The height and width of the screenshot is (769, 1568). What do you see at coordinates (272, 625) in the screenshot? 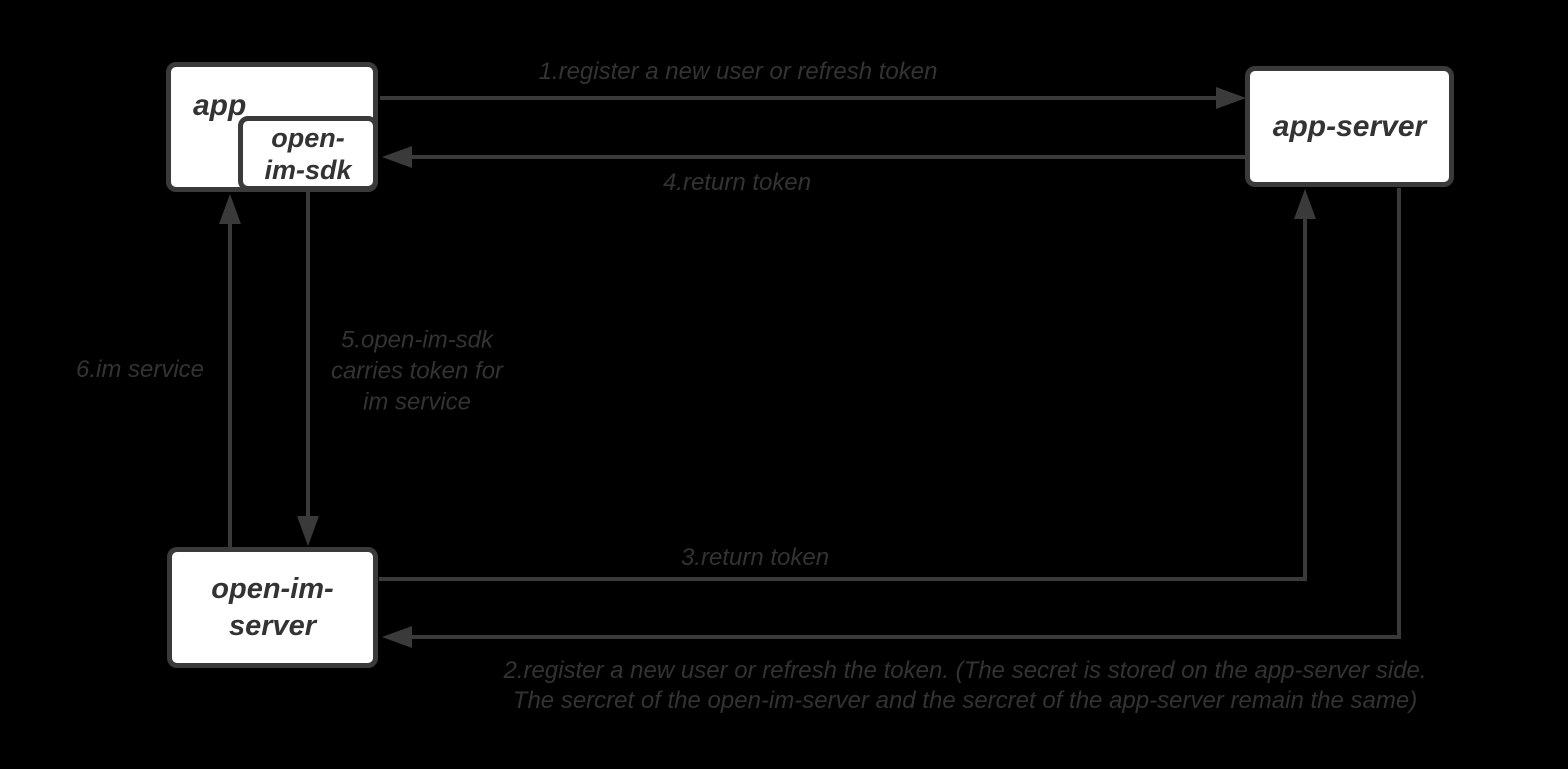
I see `node-open-im-server-label-line2: server` at bounding box center [272, 625].